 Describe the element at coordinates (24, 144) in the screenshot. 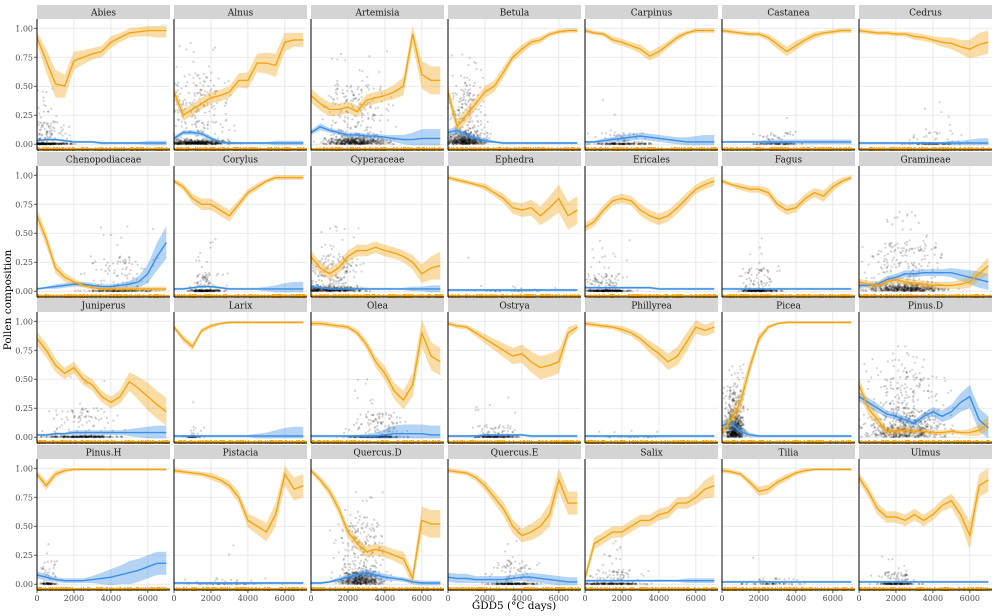

I see `y-tick-label: 0.00` at that location.